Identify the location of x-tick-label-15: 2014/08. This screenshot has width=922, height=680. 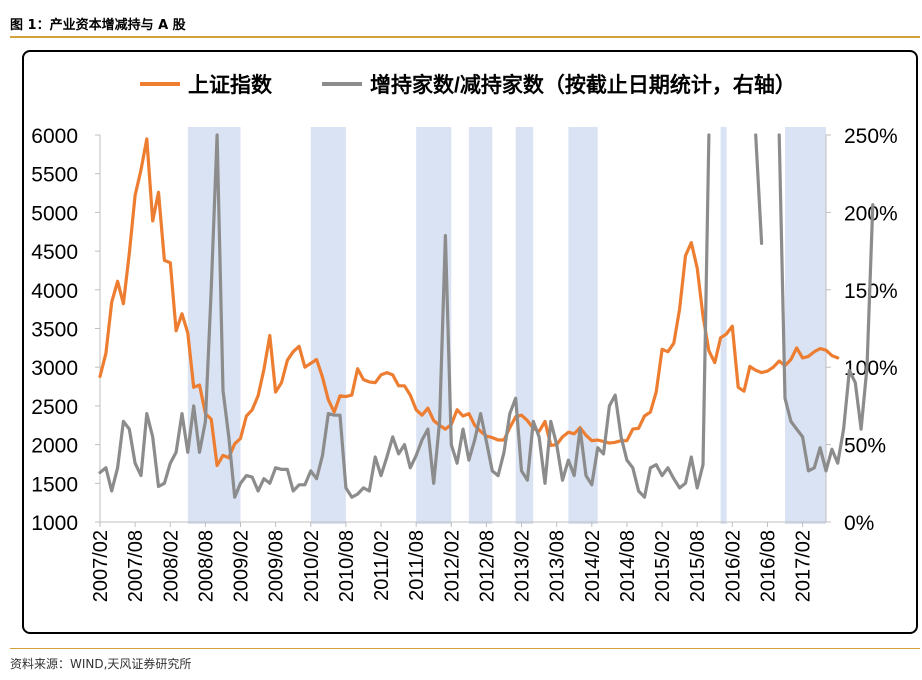
(628, 566).